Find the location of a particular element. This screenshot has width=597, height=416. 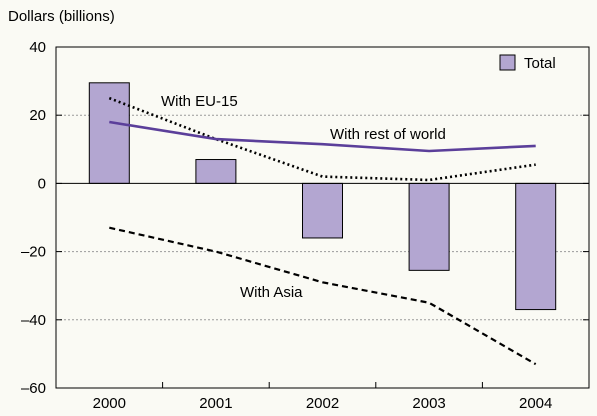

legend-label-total: Total is located at coordinates (540, 63).